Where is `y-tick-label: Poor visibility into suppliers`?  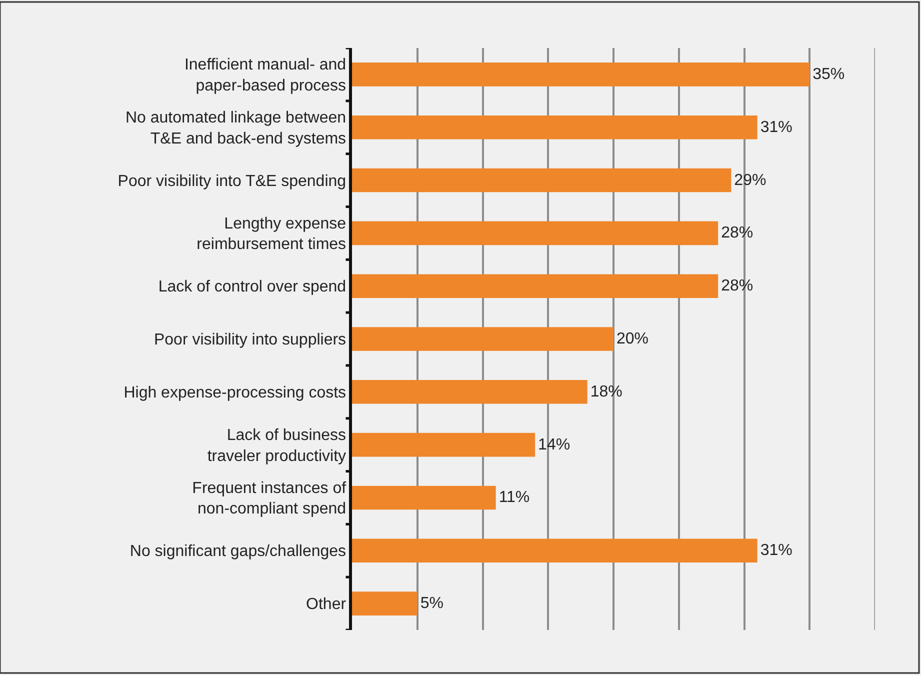
y-tick-label: Poor visibility into suppliers is located at coordinates (250, 340).